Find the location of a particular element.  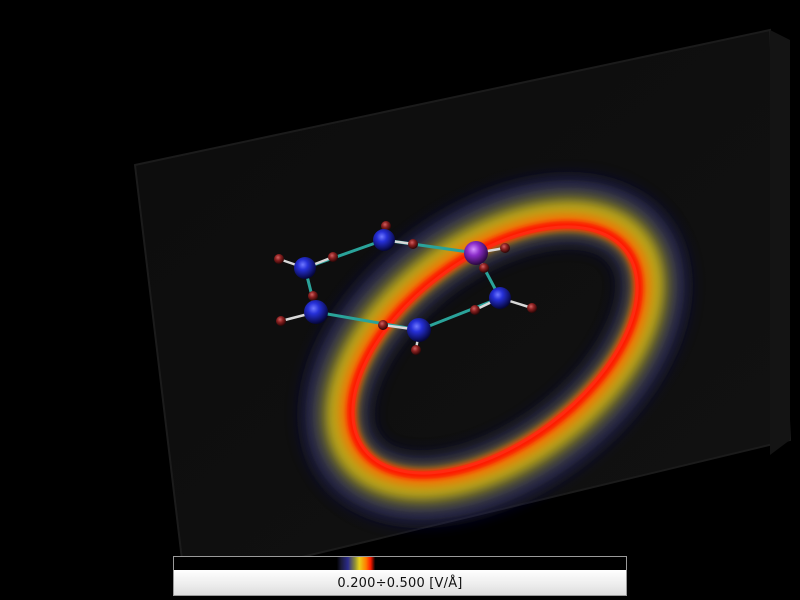

colorbar-range-label: 0.200÷0.500 [V/Å] is located at coordinates (400, 583).